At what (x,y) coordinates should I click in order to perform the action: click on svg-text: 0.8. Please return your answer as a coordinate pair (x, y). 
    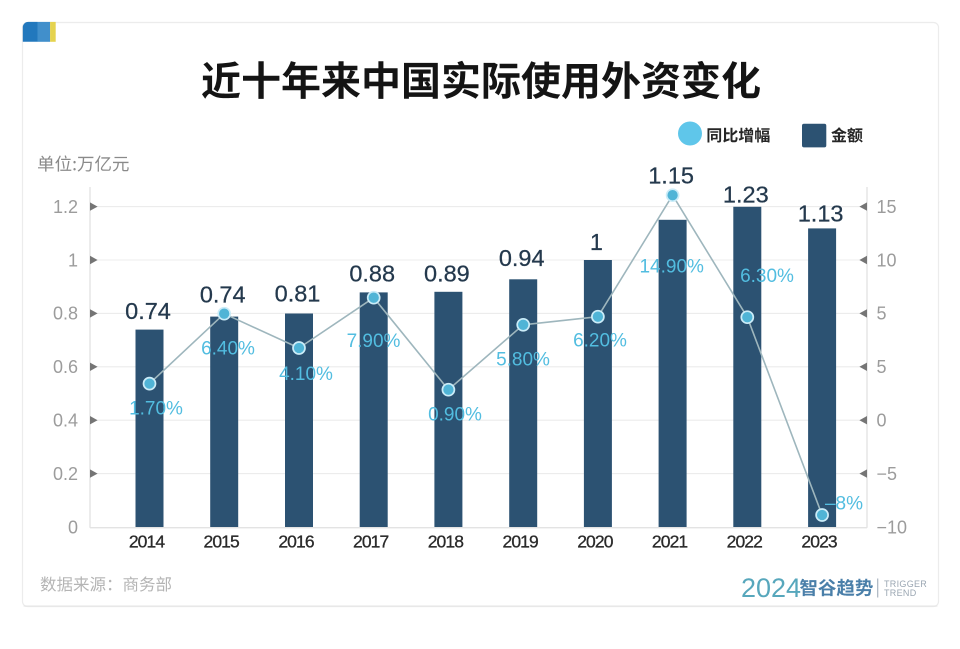
    Looking at the image, I should click on (65, 314).